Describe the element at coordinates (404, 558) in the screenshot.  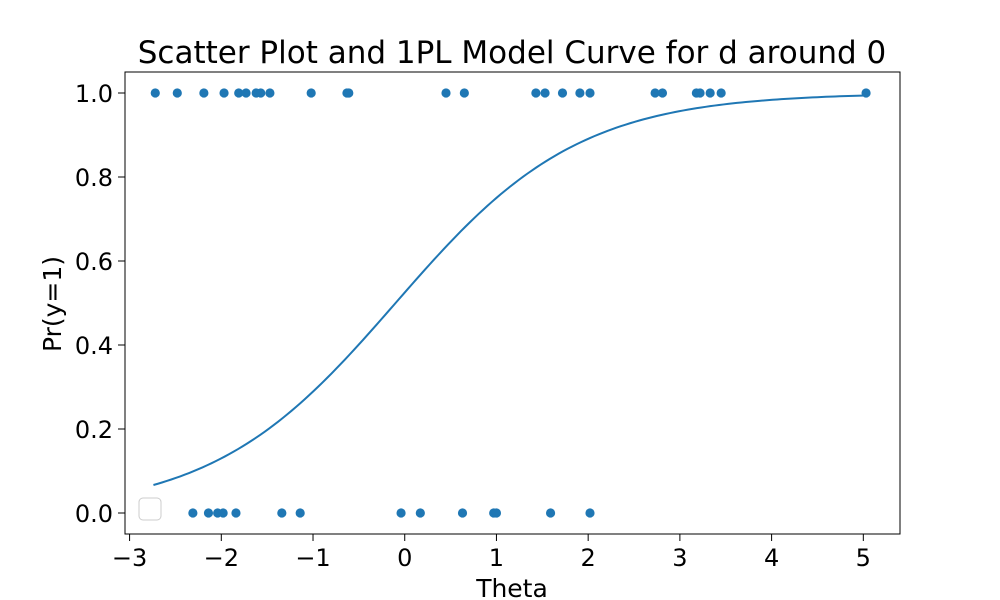
I see `x-tick-label: 0` at that location.